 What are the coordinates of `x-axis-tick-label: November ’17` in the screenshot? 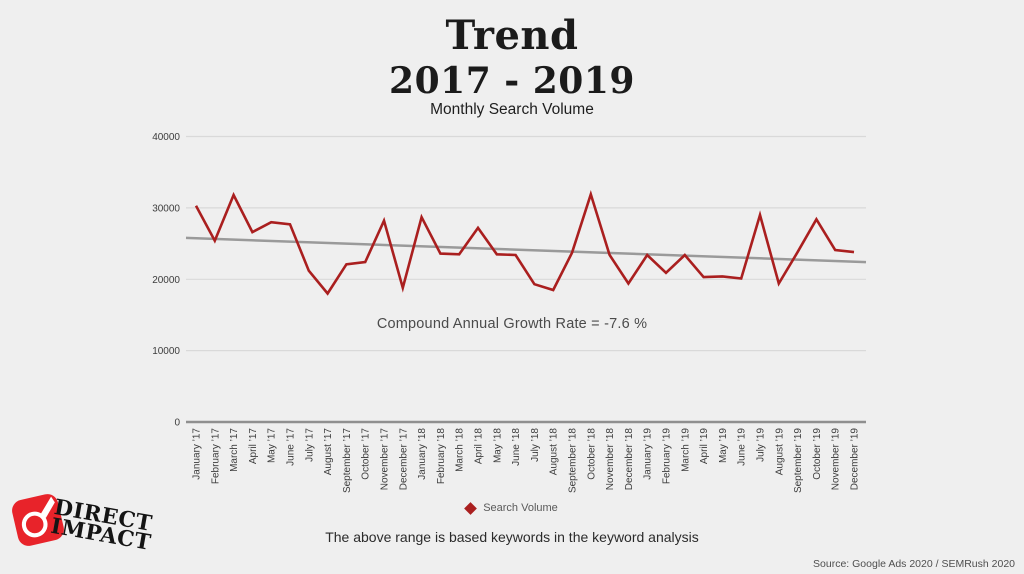 It's located at (385, 459).